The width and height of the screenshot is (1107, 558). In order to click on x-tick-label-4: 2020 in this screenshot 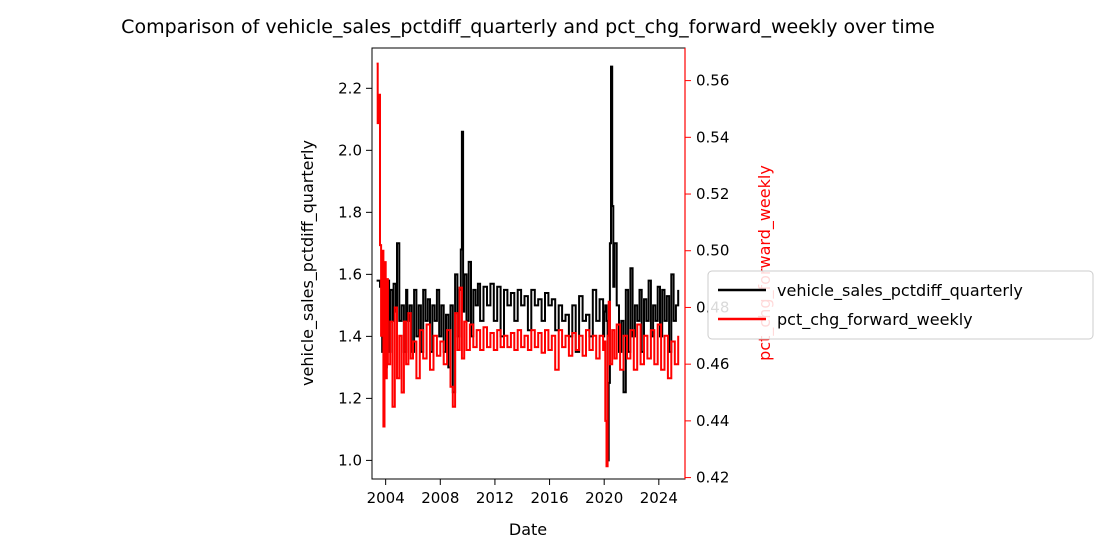, I will do `click(604, 498)`.